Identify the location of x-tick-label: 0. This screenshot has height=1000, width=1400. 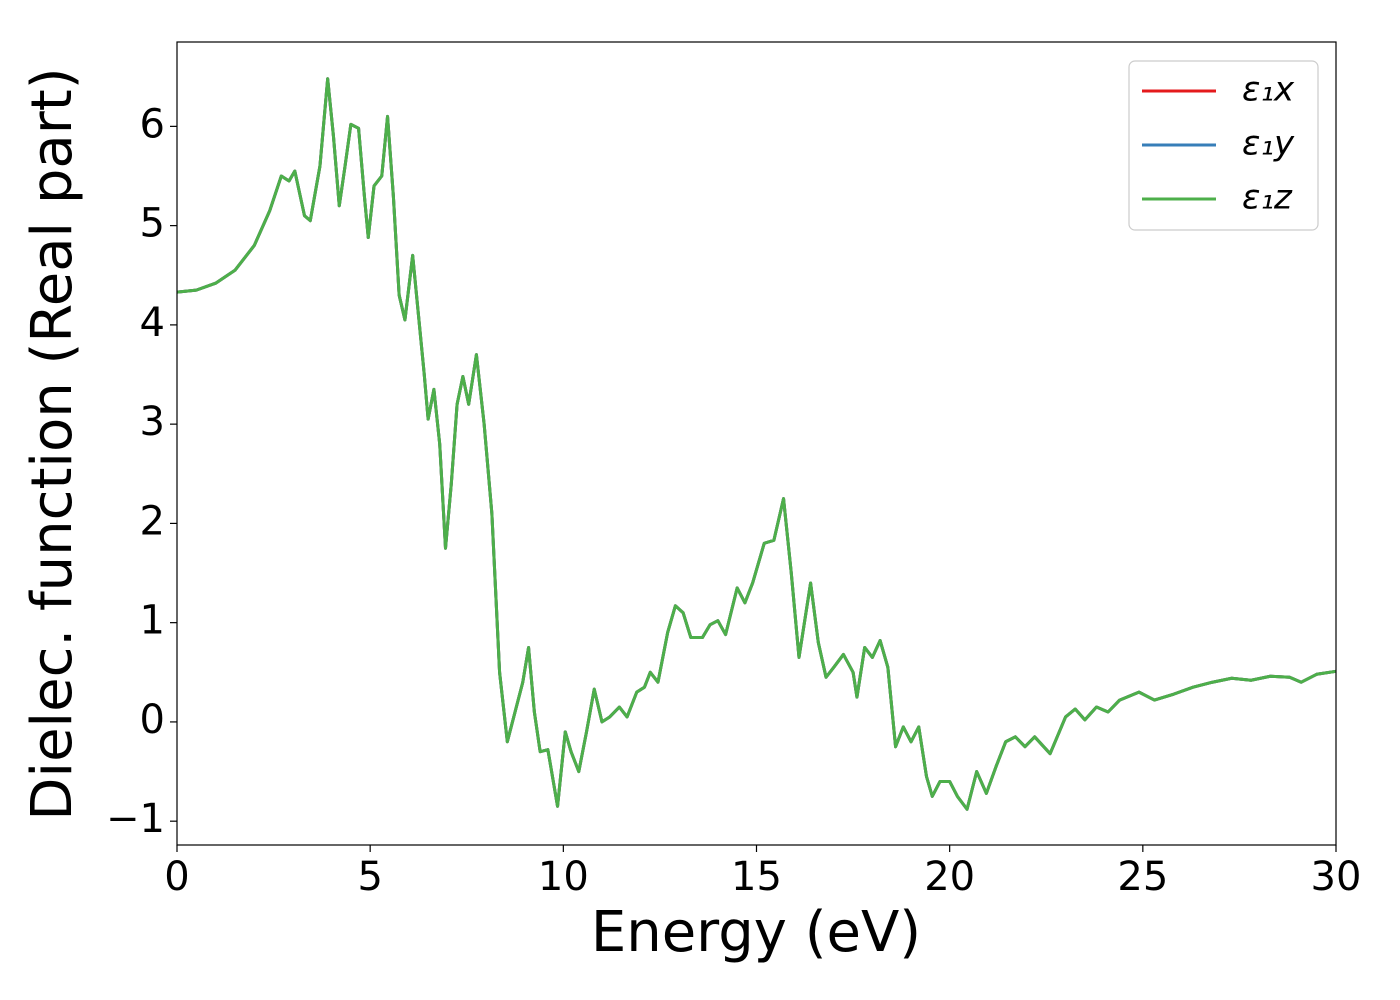
(176, 877).